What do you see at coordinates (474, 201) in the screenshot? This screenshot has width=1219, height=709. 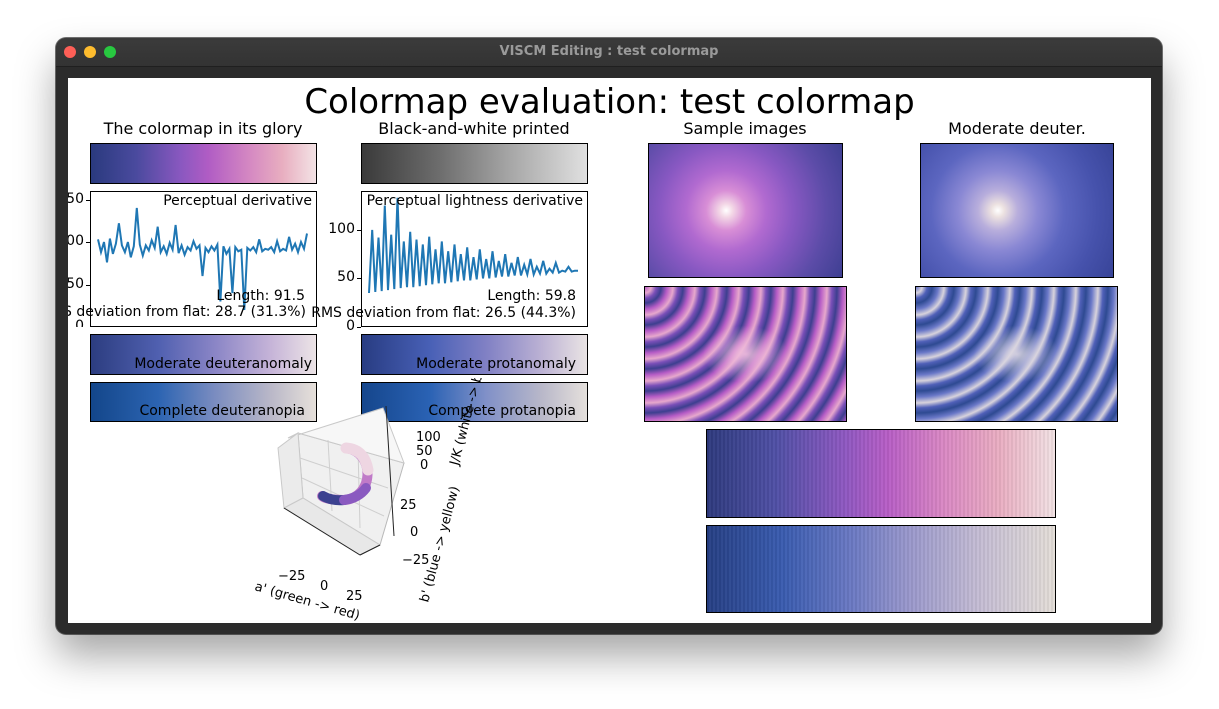 I see `plot2-title: Perceptual lightness derivative` at bounding box center [474, 201].